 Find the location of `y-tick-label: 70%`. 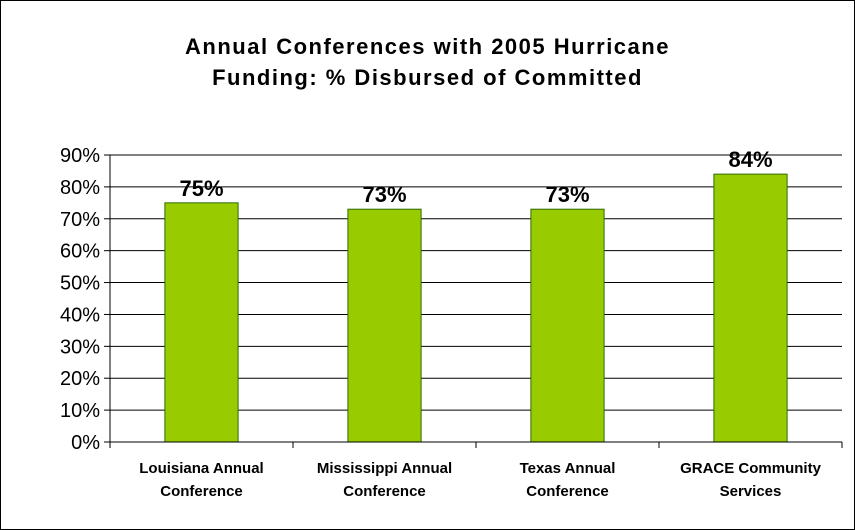

y-tick-label: 70% is located at coordinates (80, 220).